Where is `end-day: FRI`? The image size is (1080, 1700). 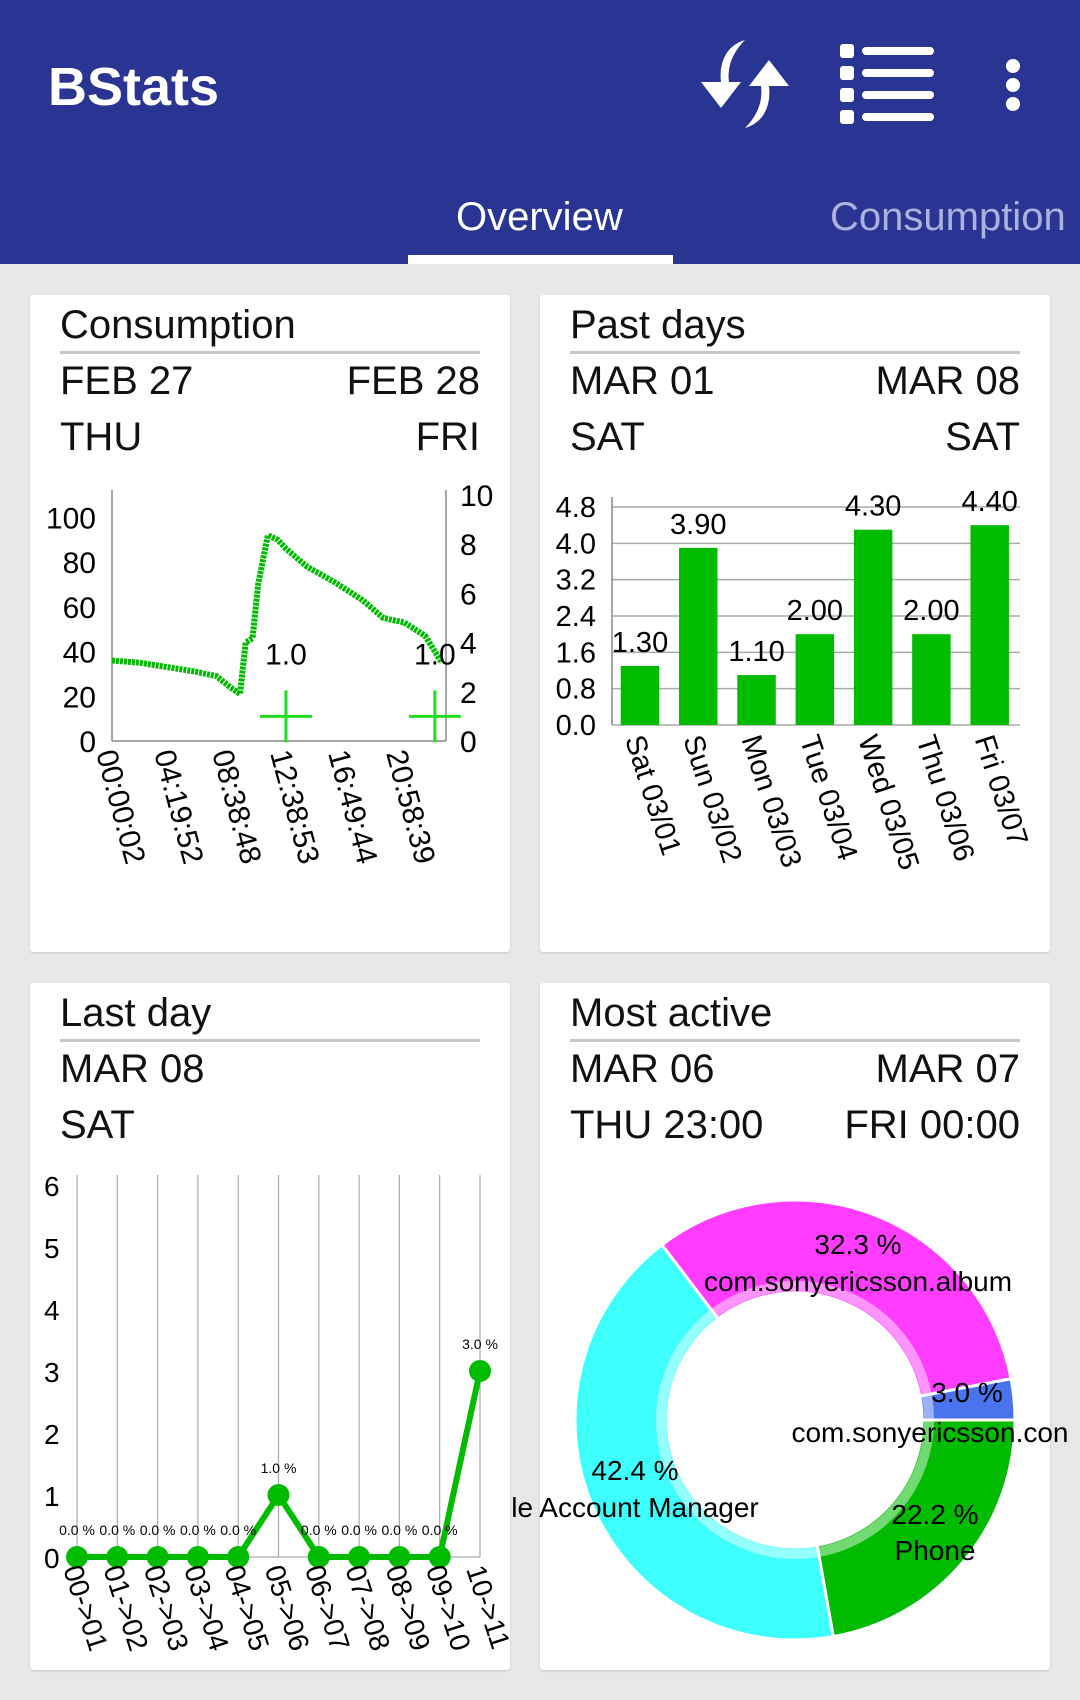 end-day: FRI is located at coordinates (447, 437).